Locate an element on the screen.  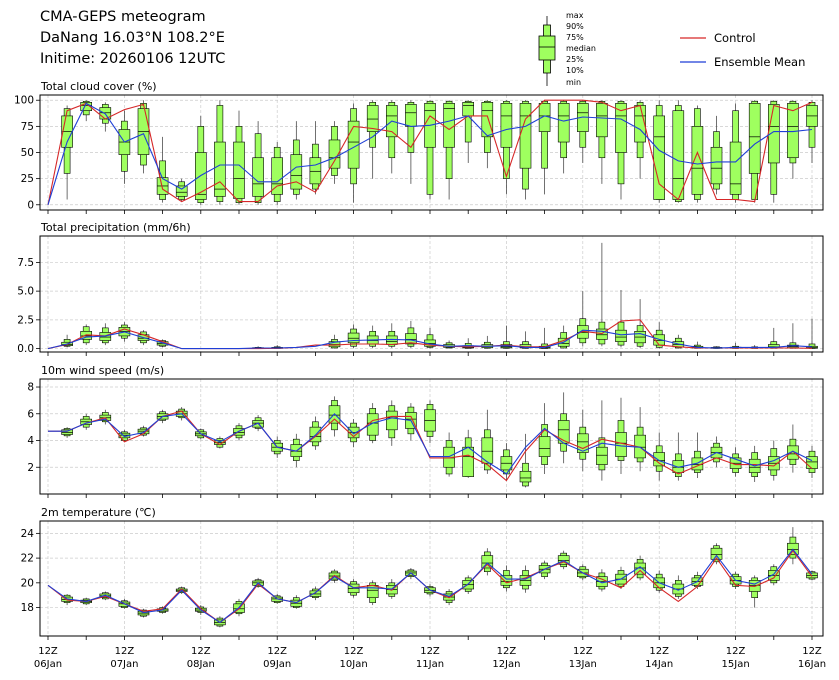
y-tick-label: 0 is located at coordinates (30, 205).